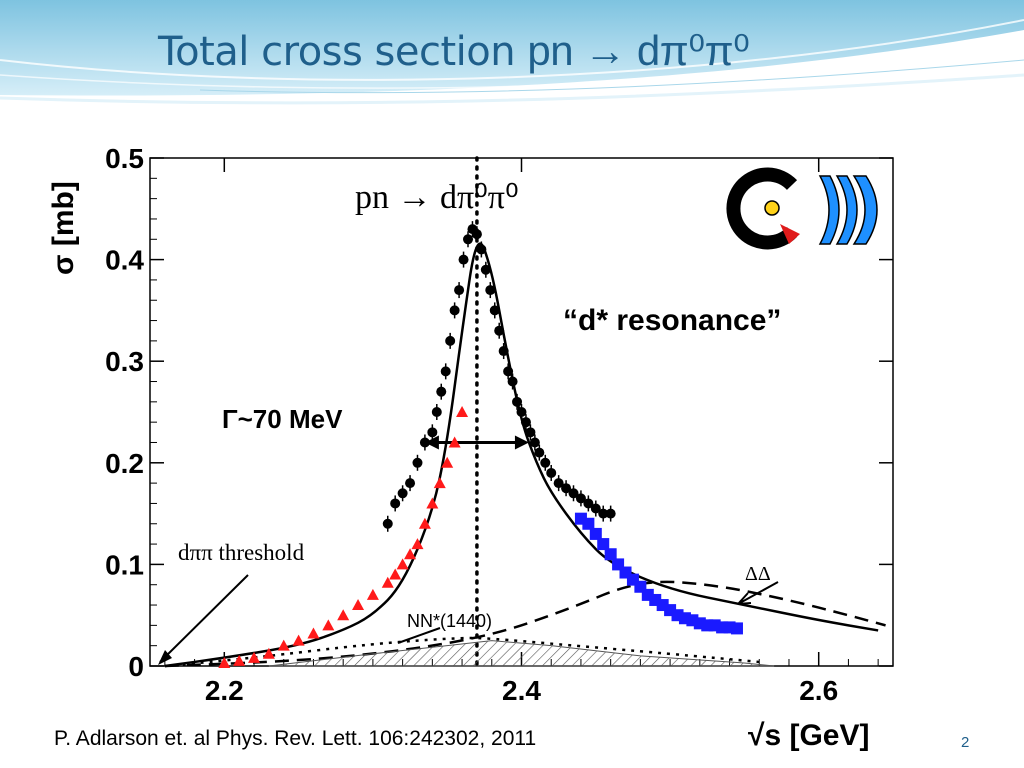 Image resolution: width=1024 pixels, height=768 pixels. I want to click on annotation-delta-delta: ΔΔ, so click(758, 574).